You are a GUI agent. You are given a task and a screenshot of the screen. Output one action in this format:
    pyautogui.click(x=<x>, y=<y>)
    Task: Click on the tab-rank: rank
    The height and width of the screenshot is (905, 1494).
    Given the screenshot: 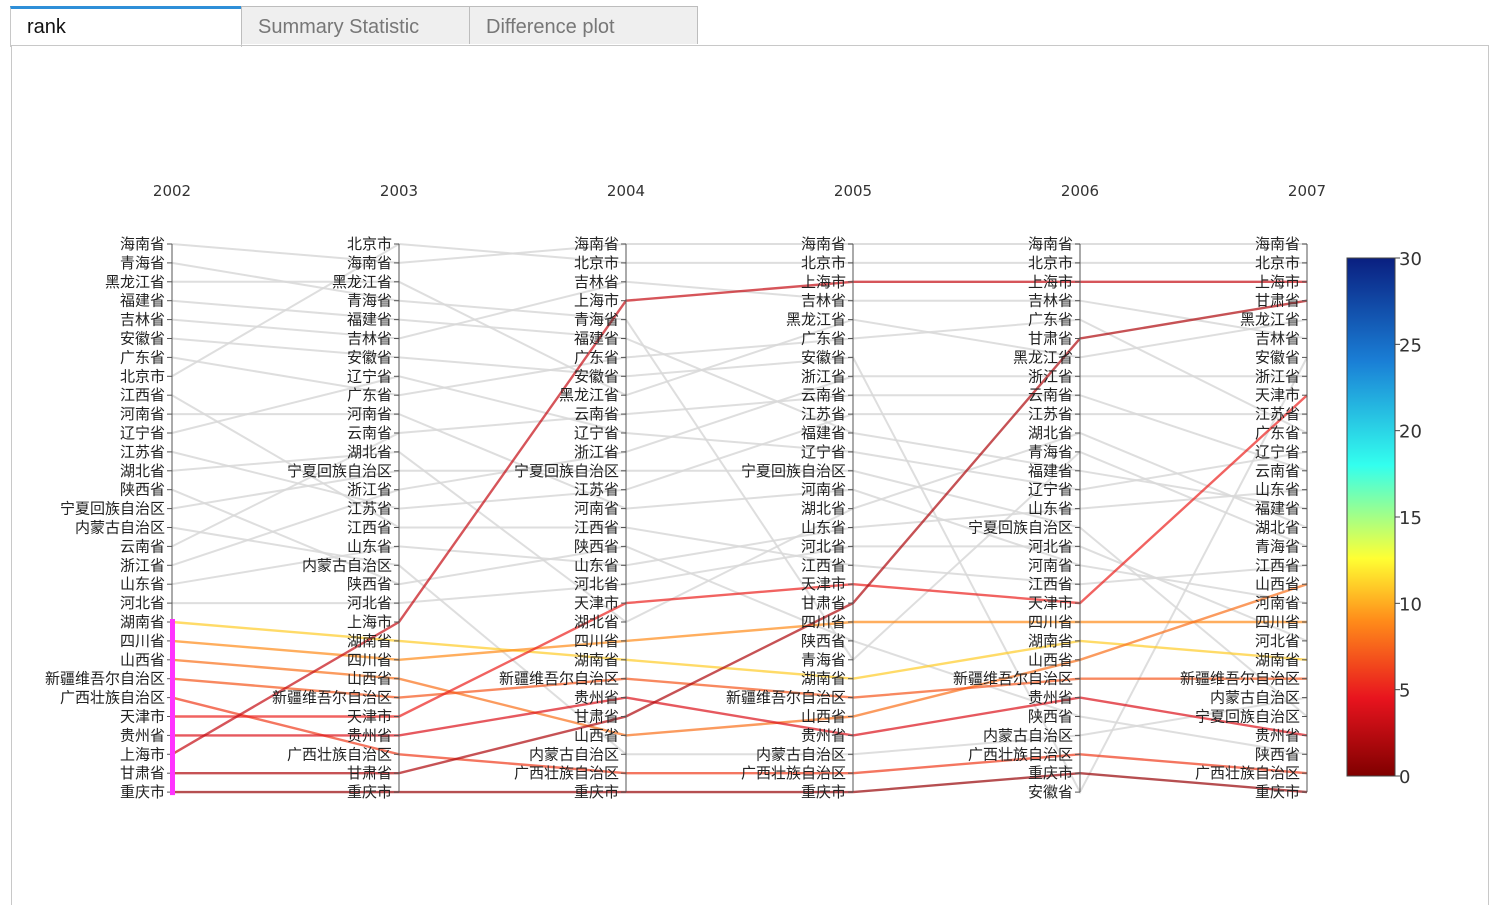 What is the action you would take?
    pyautogui.click(x=126, y=26)
    